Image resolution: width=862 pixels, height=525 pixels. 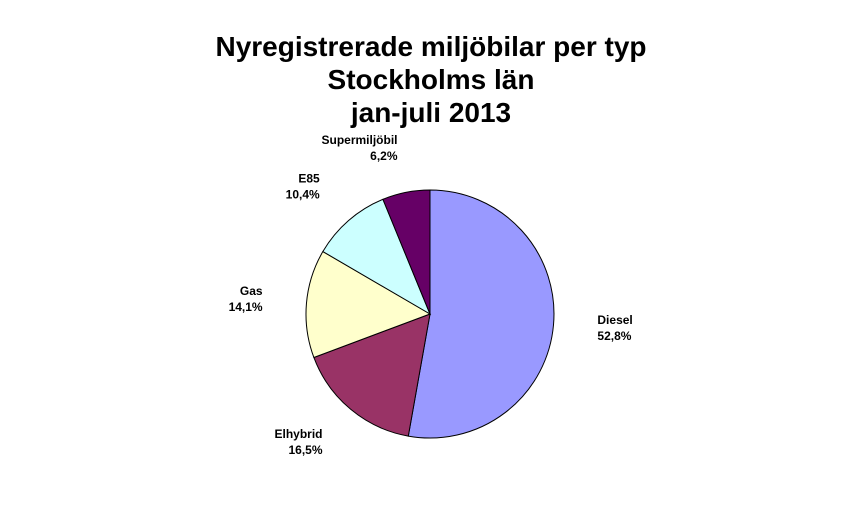 I want to click on slice-label-value: 14,1%, so click(x=246, y=307).